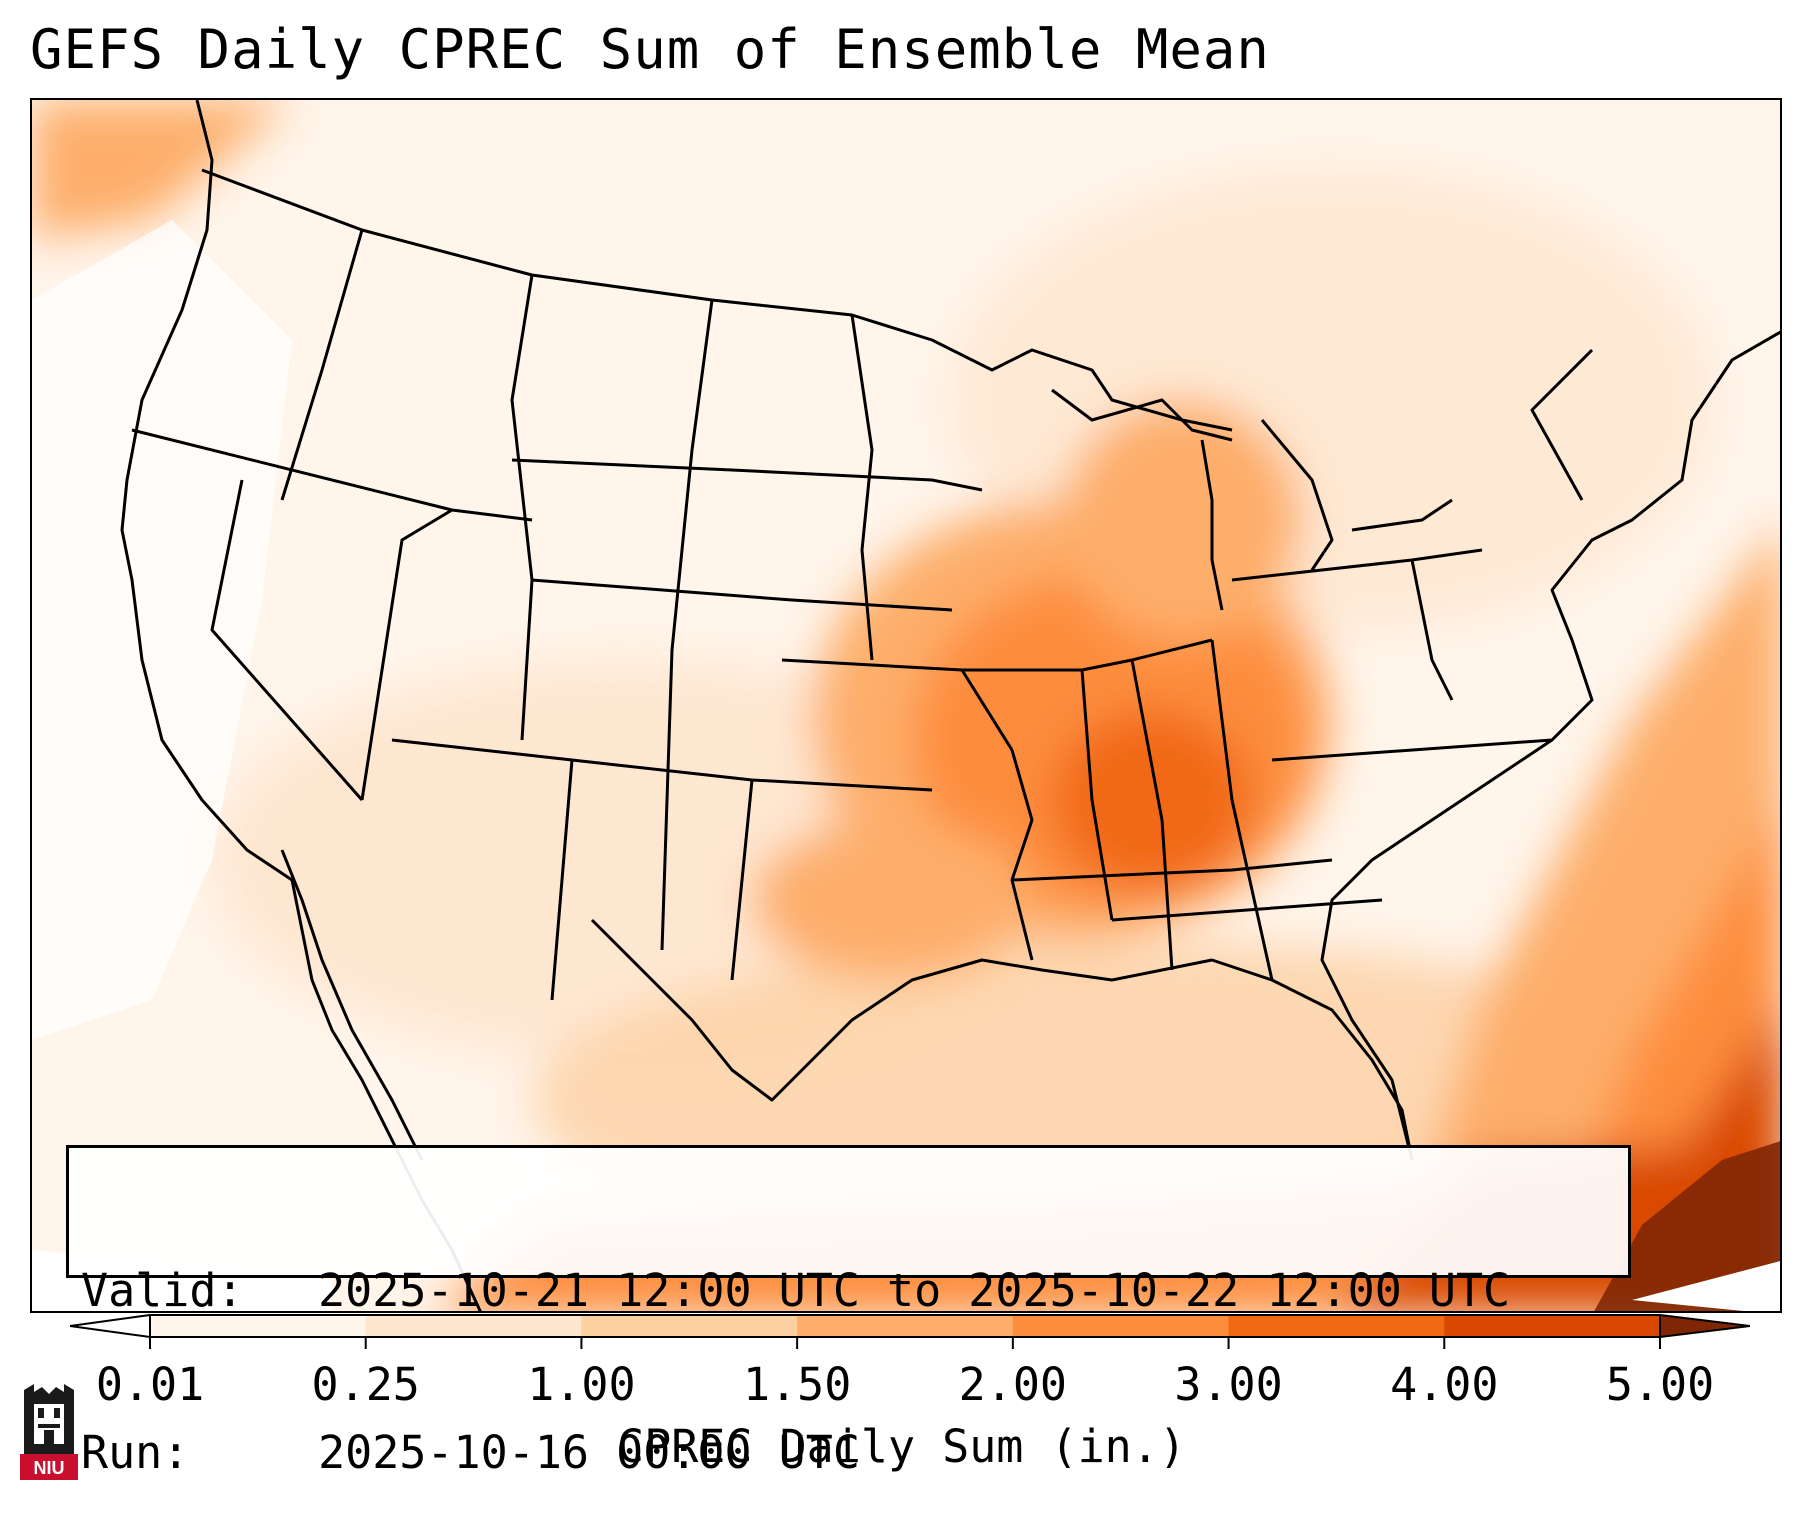 This screenshot has width=1803, height=1534. I want to click on colorbar-tick-label: 3.00, so click(1228, 1384).